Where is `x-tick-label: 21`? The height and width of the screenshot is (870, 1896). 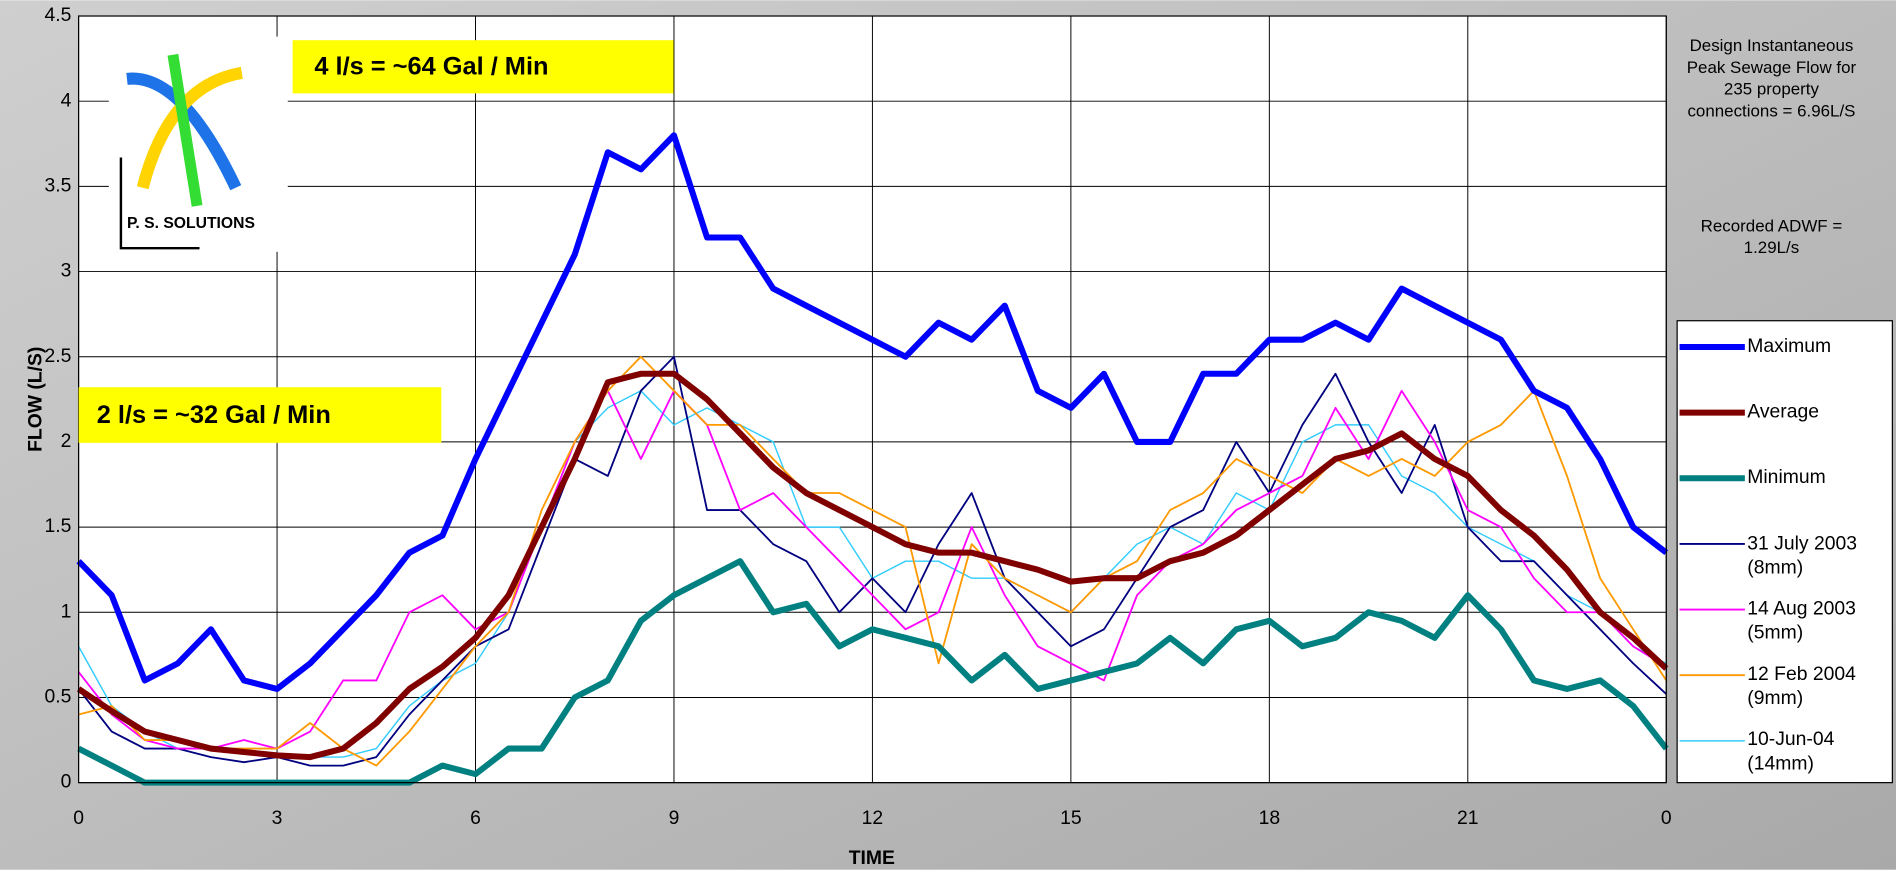 x-tick-label: 21 is located at coordinates (1468, 818).